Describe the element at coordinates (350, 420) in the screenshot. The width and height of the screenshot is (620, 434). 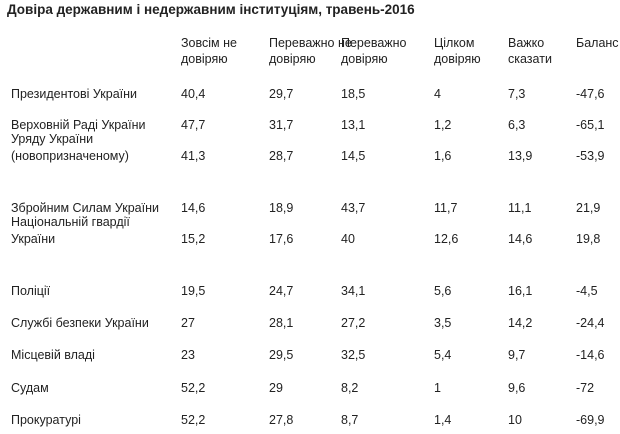
I see `table-cell: 8,7` at that location.